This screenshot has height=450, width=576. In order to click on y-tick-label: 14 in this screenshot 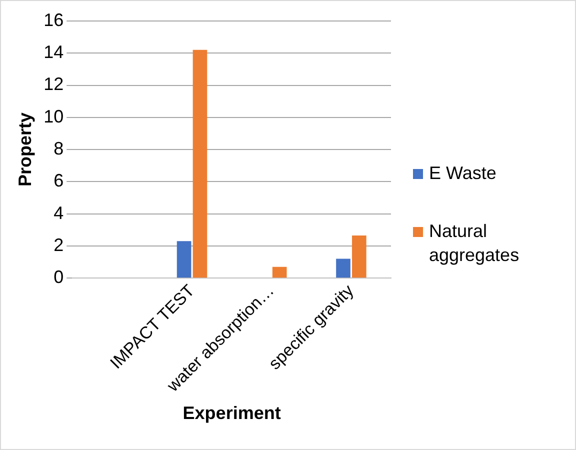, I will do `click(54, 52)`.